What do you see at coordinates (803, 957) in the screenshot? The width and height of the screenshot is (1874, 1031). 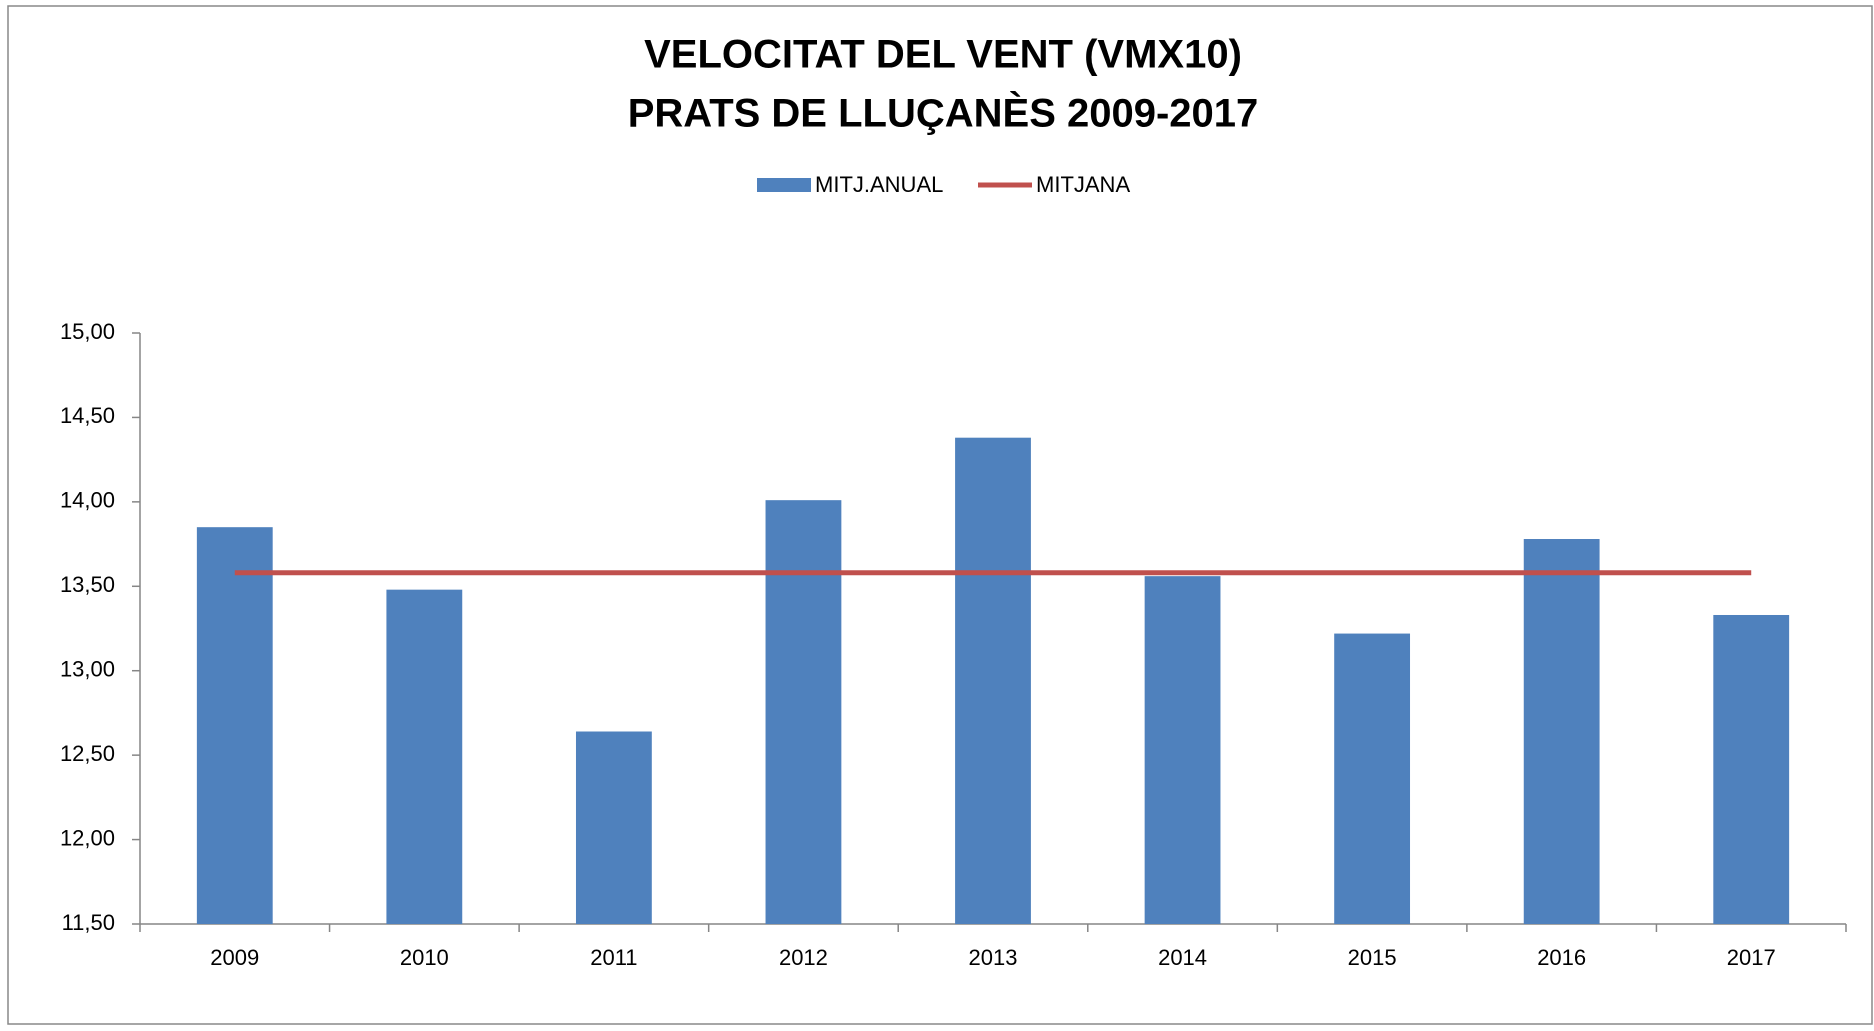 I see `x-tick-label: 2012` at bounding box center [803, 957].